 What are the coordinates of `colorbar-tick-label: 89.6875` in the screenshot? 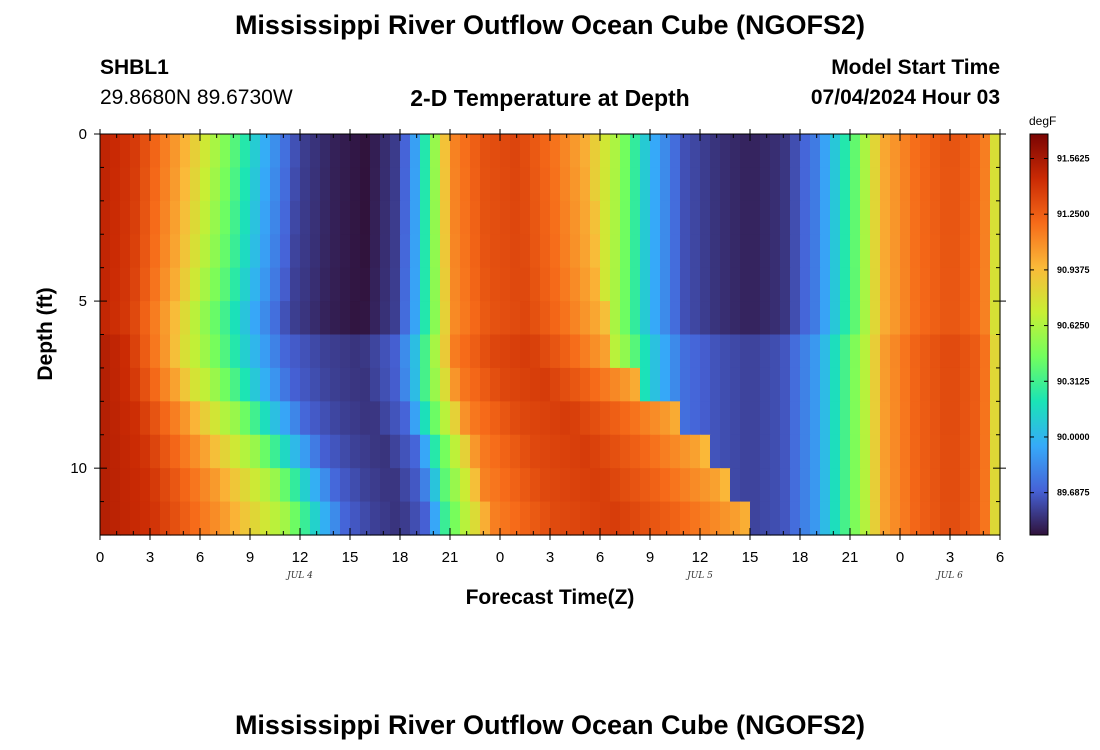 It's located at (1073, 493).